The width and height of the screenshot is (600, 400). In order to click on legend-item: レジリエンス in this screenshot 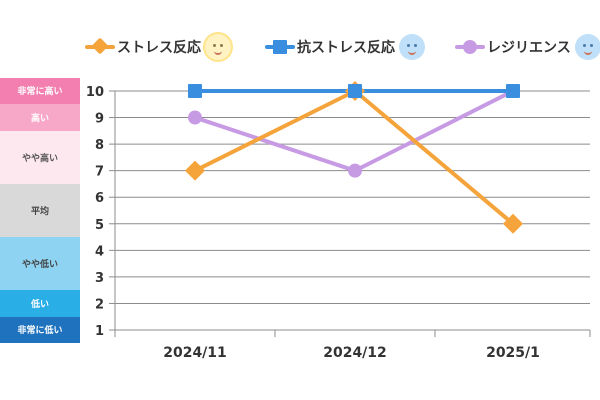, I will do `click(527, 47)`.